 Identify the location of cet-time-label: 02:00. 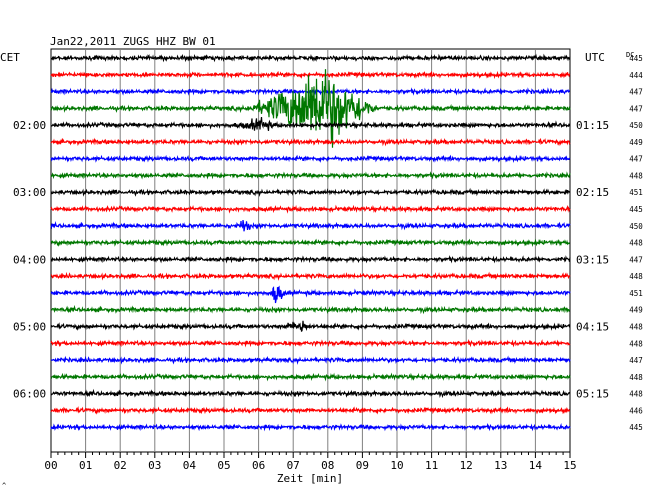
(29, 125).